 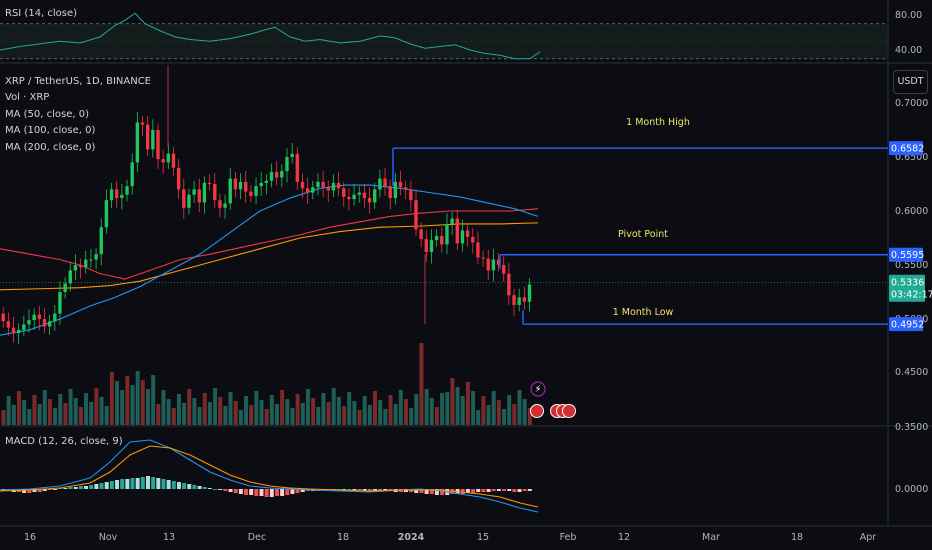 What do you see at coordinates (911, 295) in the screenshot?
I see `countdown-tag: 03:42:17` at bounding box center [911, 295].